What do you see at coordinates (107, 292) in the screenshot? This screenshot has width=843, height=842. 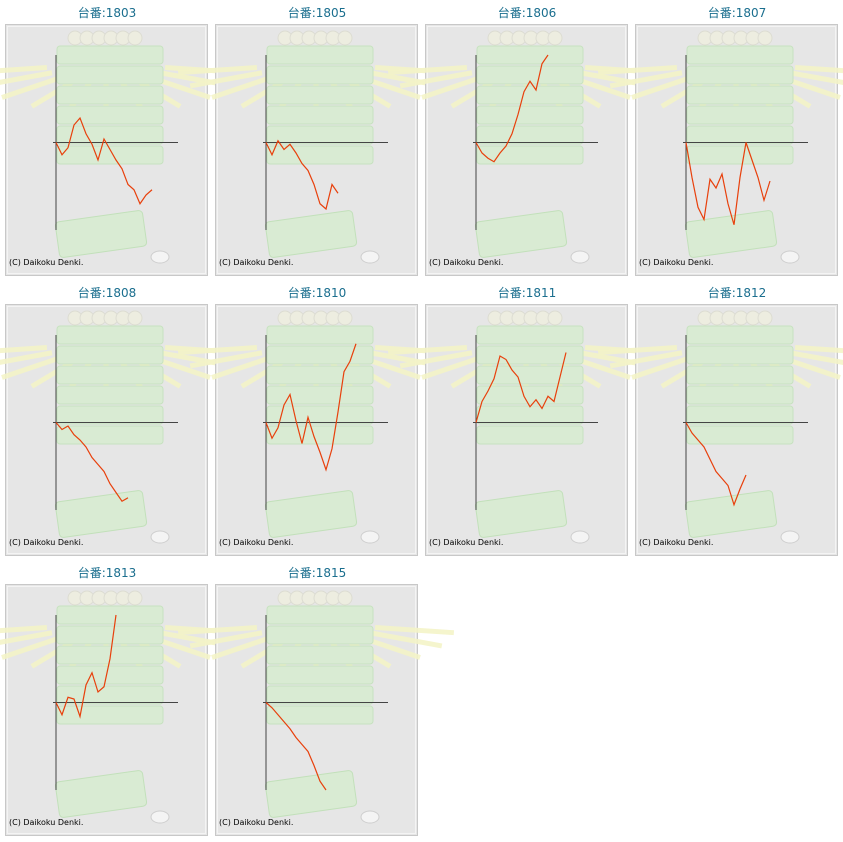 I see `panel-title: 台番:1808` at bounding box center [107, 292].